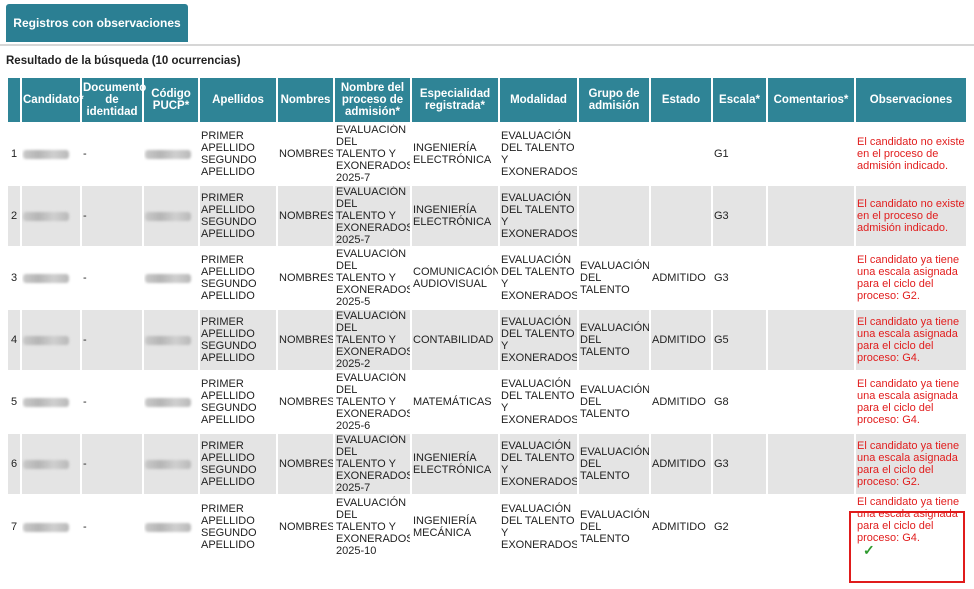 The width and height of the screenshot is (974, 589). I want to click on col-header-proceso: Nombre del proceso de admisión*, so click(372, 100).